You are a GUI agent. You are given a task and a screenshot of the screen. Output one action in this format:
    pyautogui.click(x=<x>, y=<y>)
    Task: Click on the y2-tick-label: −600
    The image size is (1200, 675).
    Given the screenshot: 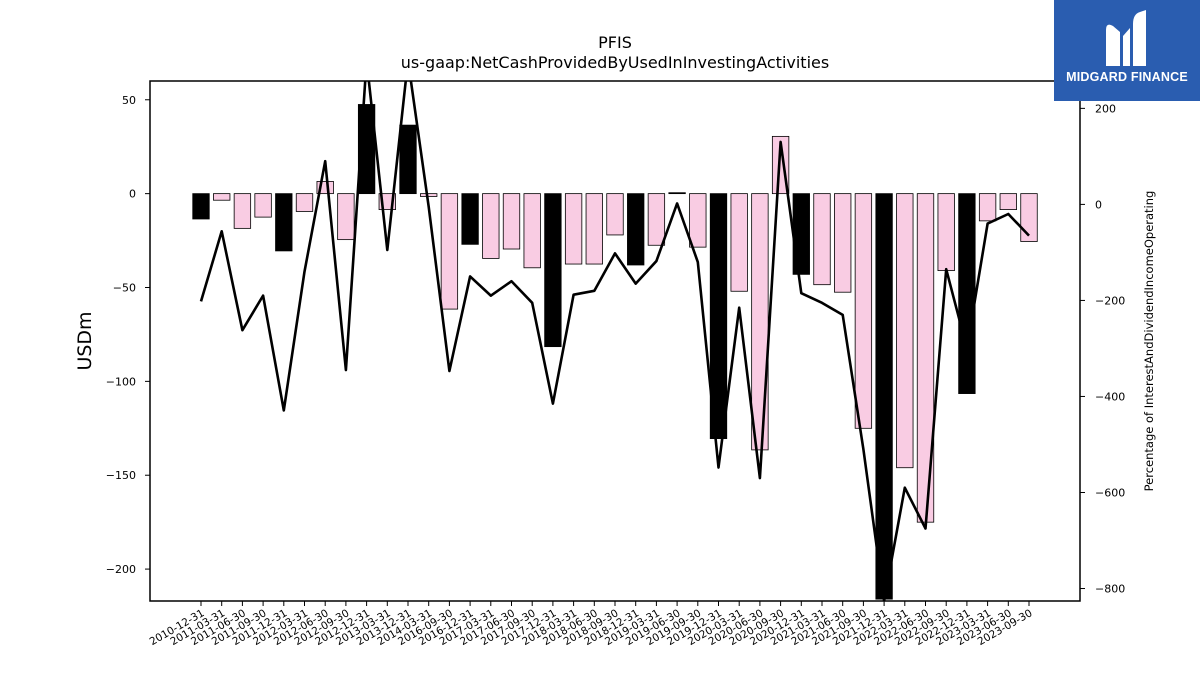 What is the action you would take?
    pyautogui.click(x=1110, y=492)
    